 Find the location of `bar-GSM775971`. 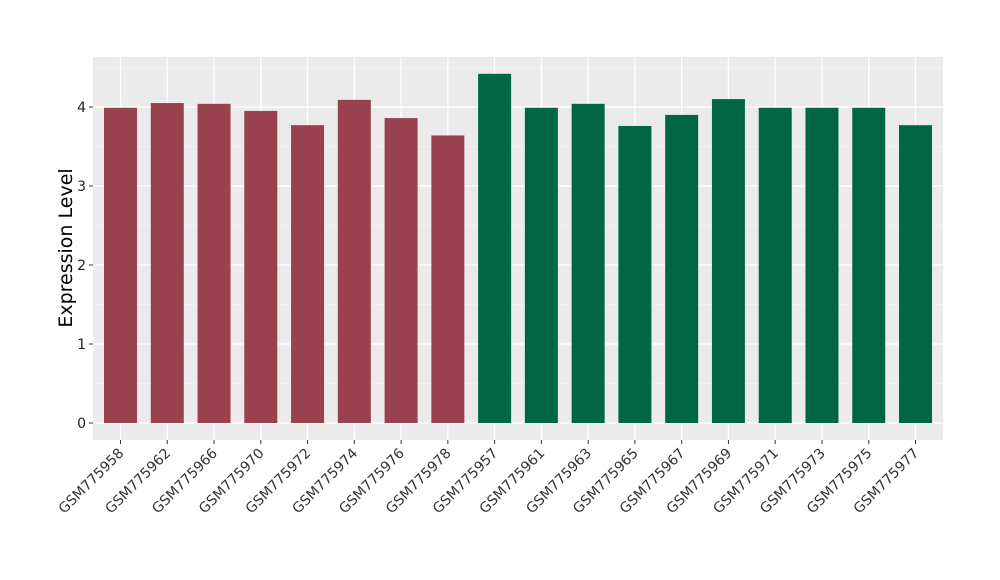

bar-GSM775971 is located at coordinates (775, 265).